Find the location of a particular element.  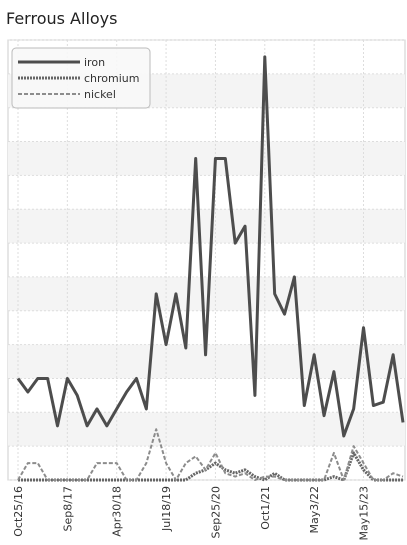

x-tick-label: Jul18/19 is located at coordinates (166, 509).